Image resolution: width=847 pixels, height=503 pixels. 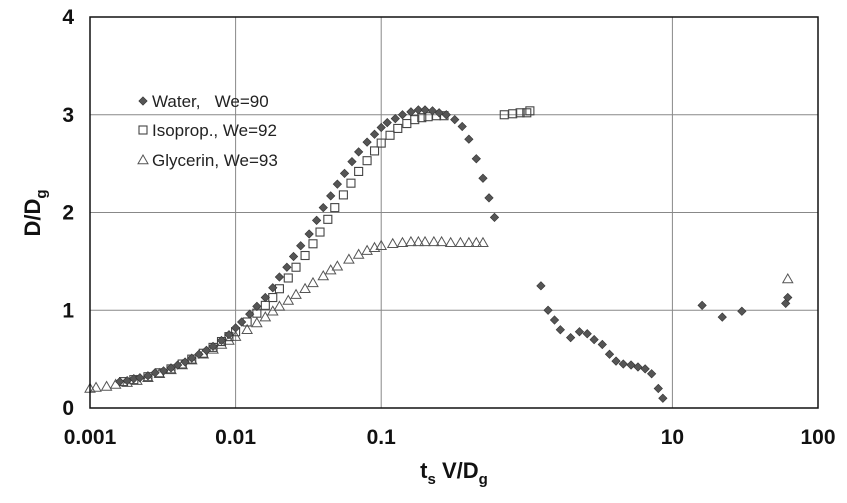 What do you see at coordinates (432, 479) in the screenshot?
I see `x-axis-title-sub1: s` at bounding box center [432, 479].